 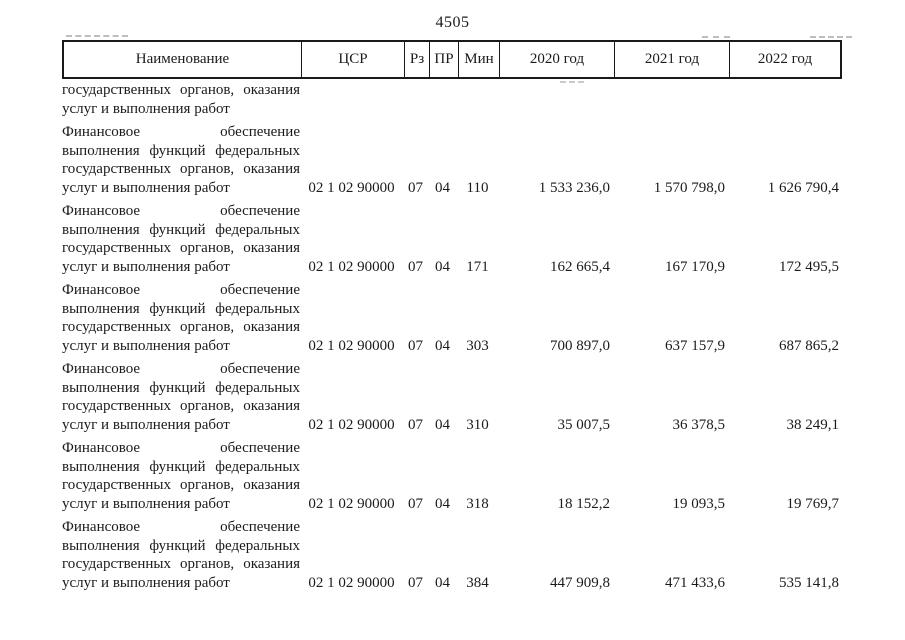 What do you see at coordinates (477, 266) in the screenshot?
I see `min-cell: 171` at bounding box center [477, 266].